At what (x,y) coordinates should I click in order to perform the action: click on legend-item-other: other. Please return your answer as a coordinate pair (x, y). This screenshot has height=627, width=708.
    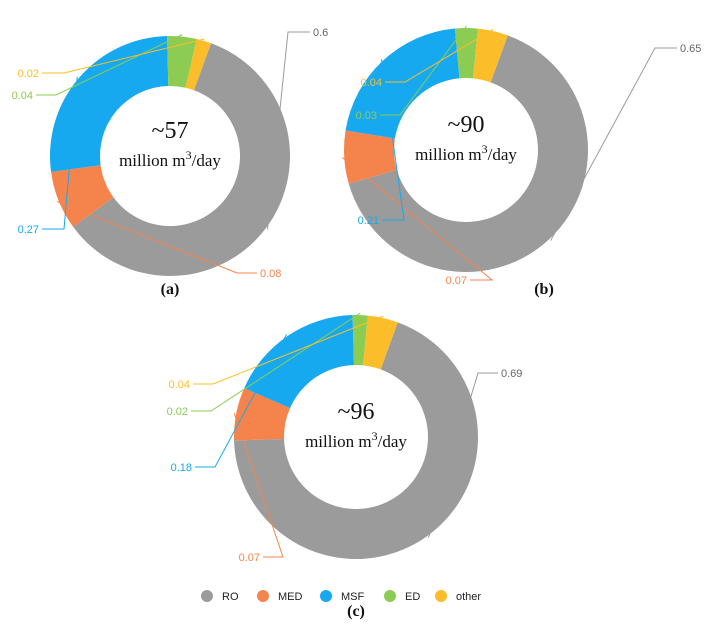
    Looking at the image, I should click on (458, 596).